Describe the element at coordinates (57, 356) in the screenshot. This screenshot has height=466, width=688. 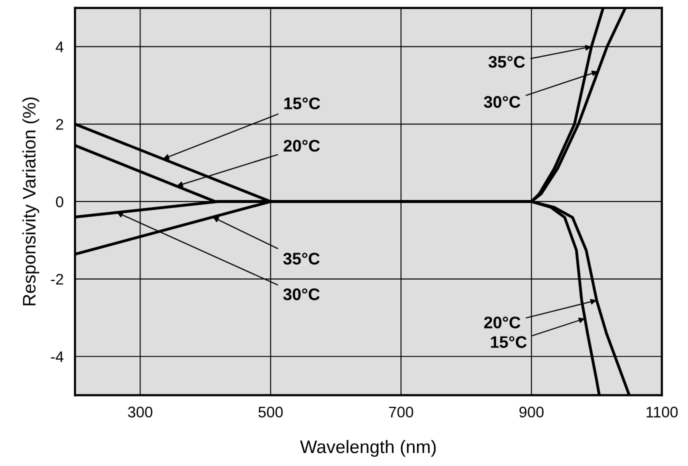
I see `y-tick-label: -4` at that location.